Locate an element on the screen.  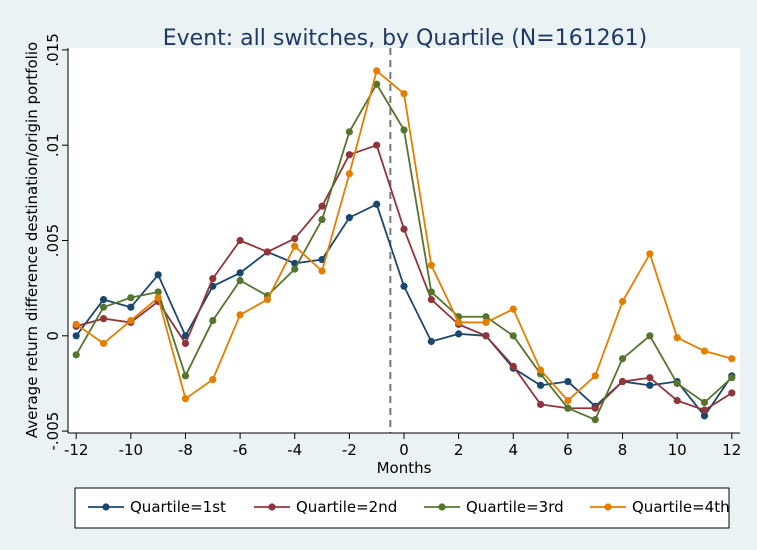
y-tick-label: .005 is located at coordinates (53, 240).